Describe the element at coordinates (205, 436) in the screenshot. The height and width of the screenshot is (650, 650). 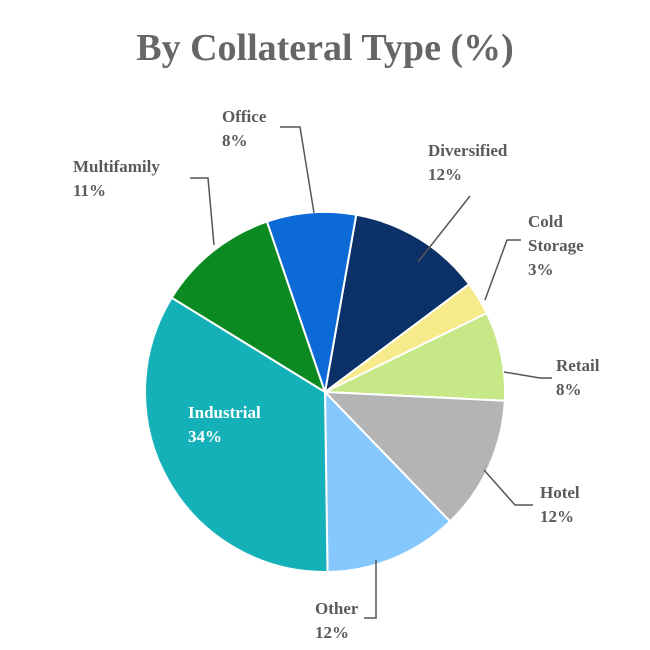
I see `value-label: 34%` at that location.